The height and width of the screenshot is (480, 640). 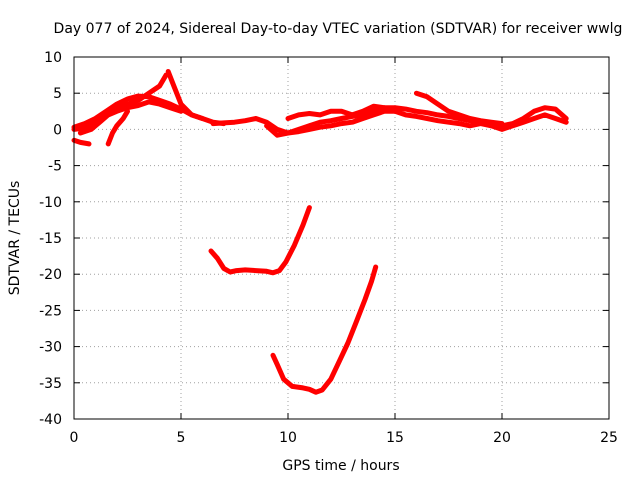 What do you see at coordinates (288, 438) in the screenshot?
I see `x-tick-label: 10` at bounding box center [288, 438].